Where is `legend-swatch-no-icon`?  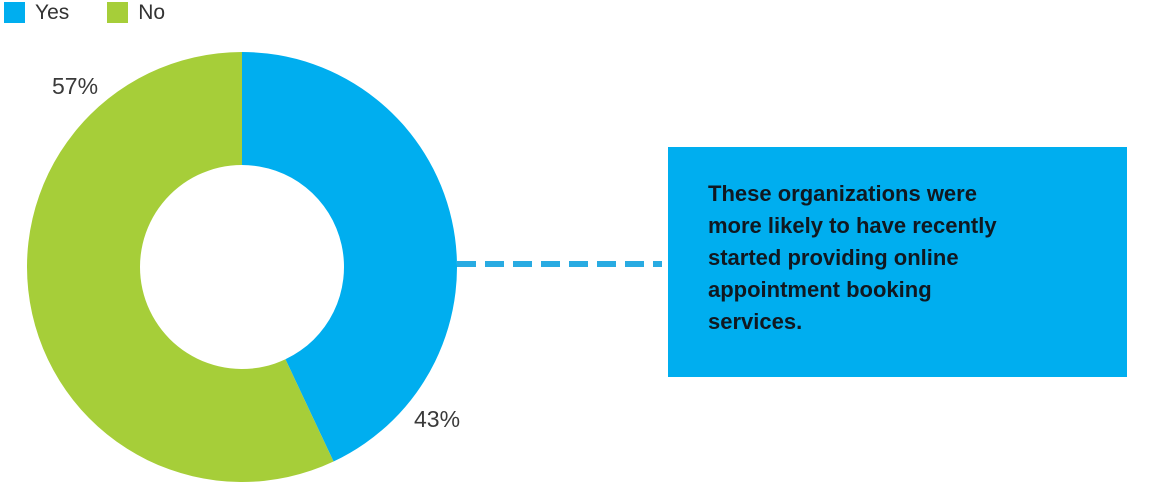
legend-swatch-no-icon is located at coordinates (118, 12).